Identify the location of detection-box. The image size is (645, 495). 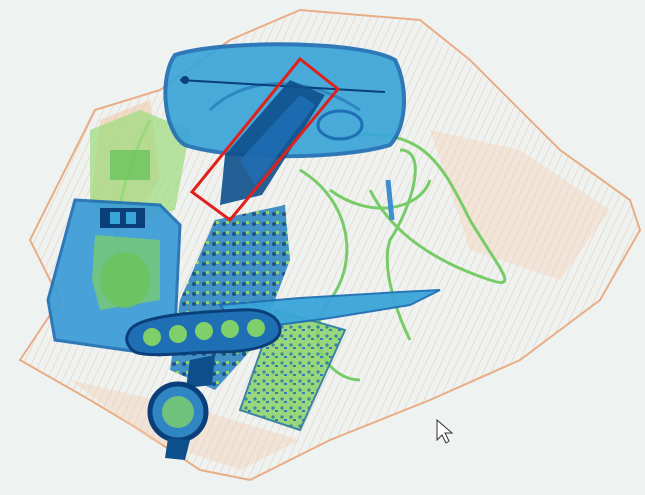
(265, 139).